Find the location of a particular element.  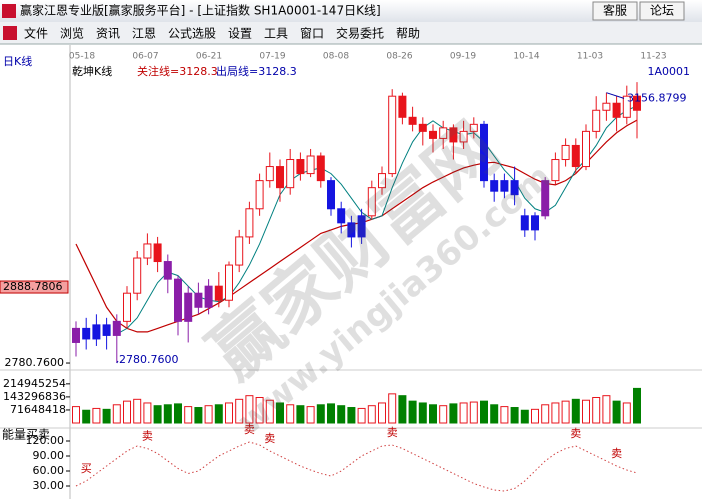

menu-item: 工具 is located at coordinates (276, 34).